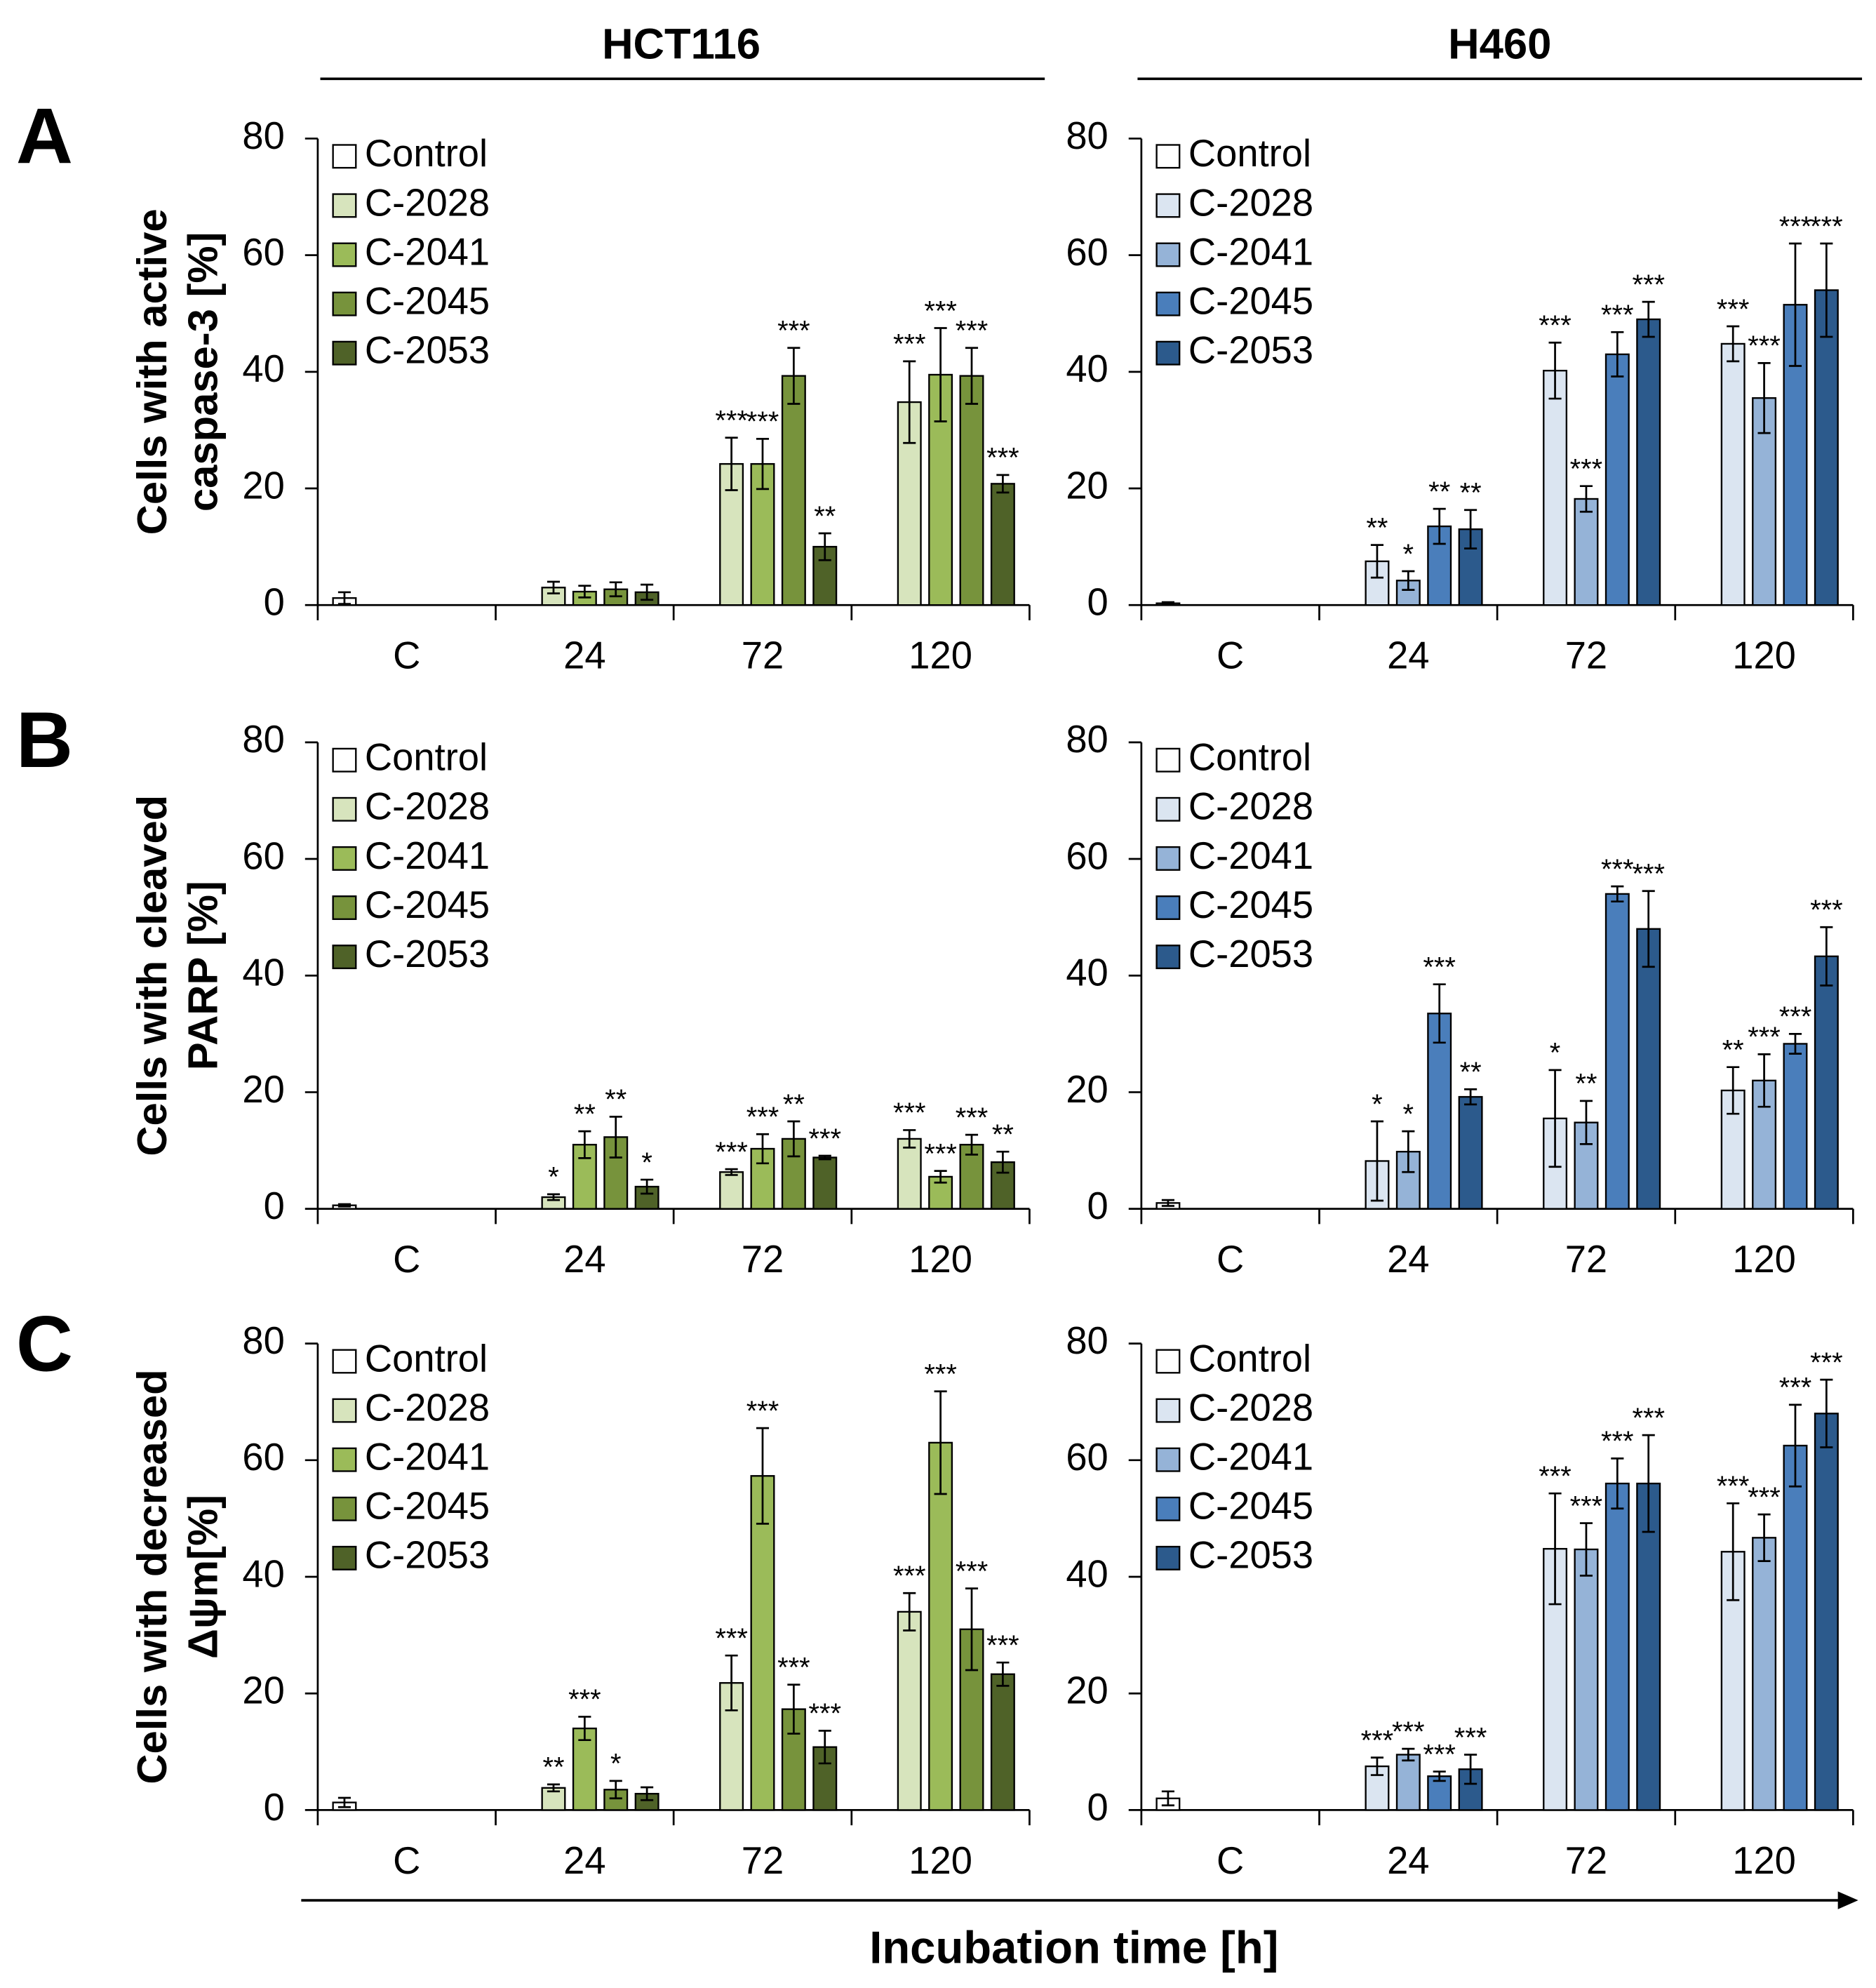  Describe the element at coordinates (1586, 655) in the screenshot. I see `x-tick-label: 72` at that location.